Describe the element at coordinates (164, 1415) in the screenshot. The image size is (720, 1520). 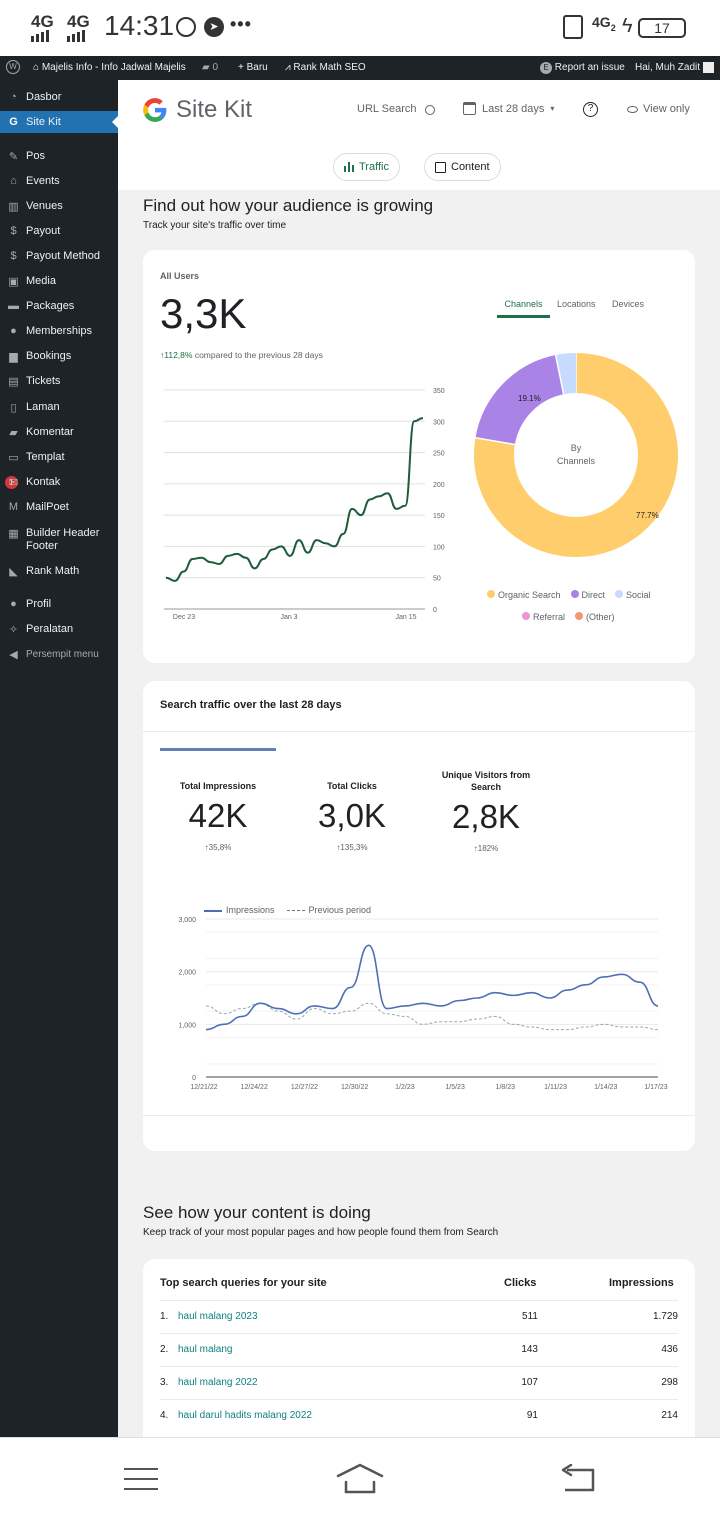
I see `row-number: 4.` at that location.